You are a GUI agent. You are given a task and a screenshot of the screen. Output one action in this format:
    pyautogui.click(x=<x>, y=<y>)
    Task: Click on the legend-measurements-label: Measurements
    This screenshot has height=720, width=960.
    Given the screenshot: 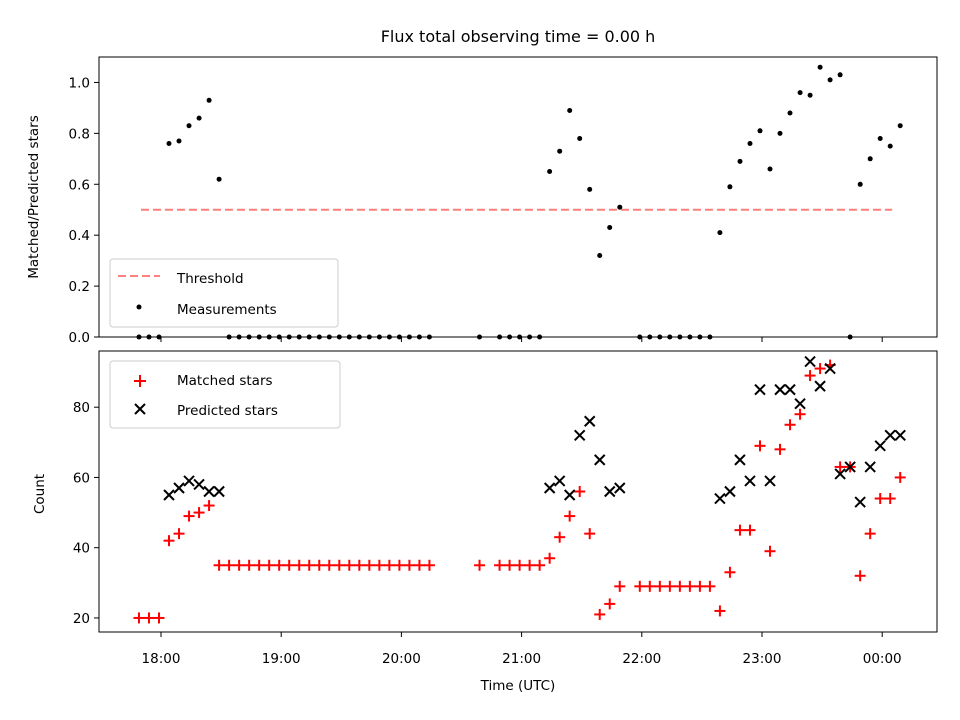 What is the action you would take?
    pyautogui.click(x=227, y=310)
    